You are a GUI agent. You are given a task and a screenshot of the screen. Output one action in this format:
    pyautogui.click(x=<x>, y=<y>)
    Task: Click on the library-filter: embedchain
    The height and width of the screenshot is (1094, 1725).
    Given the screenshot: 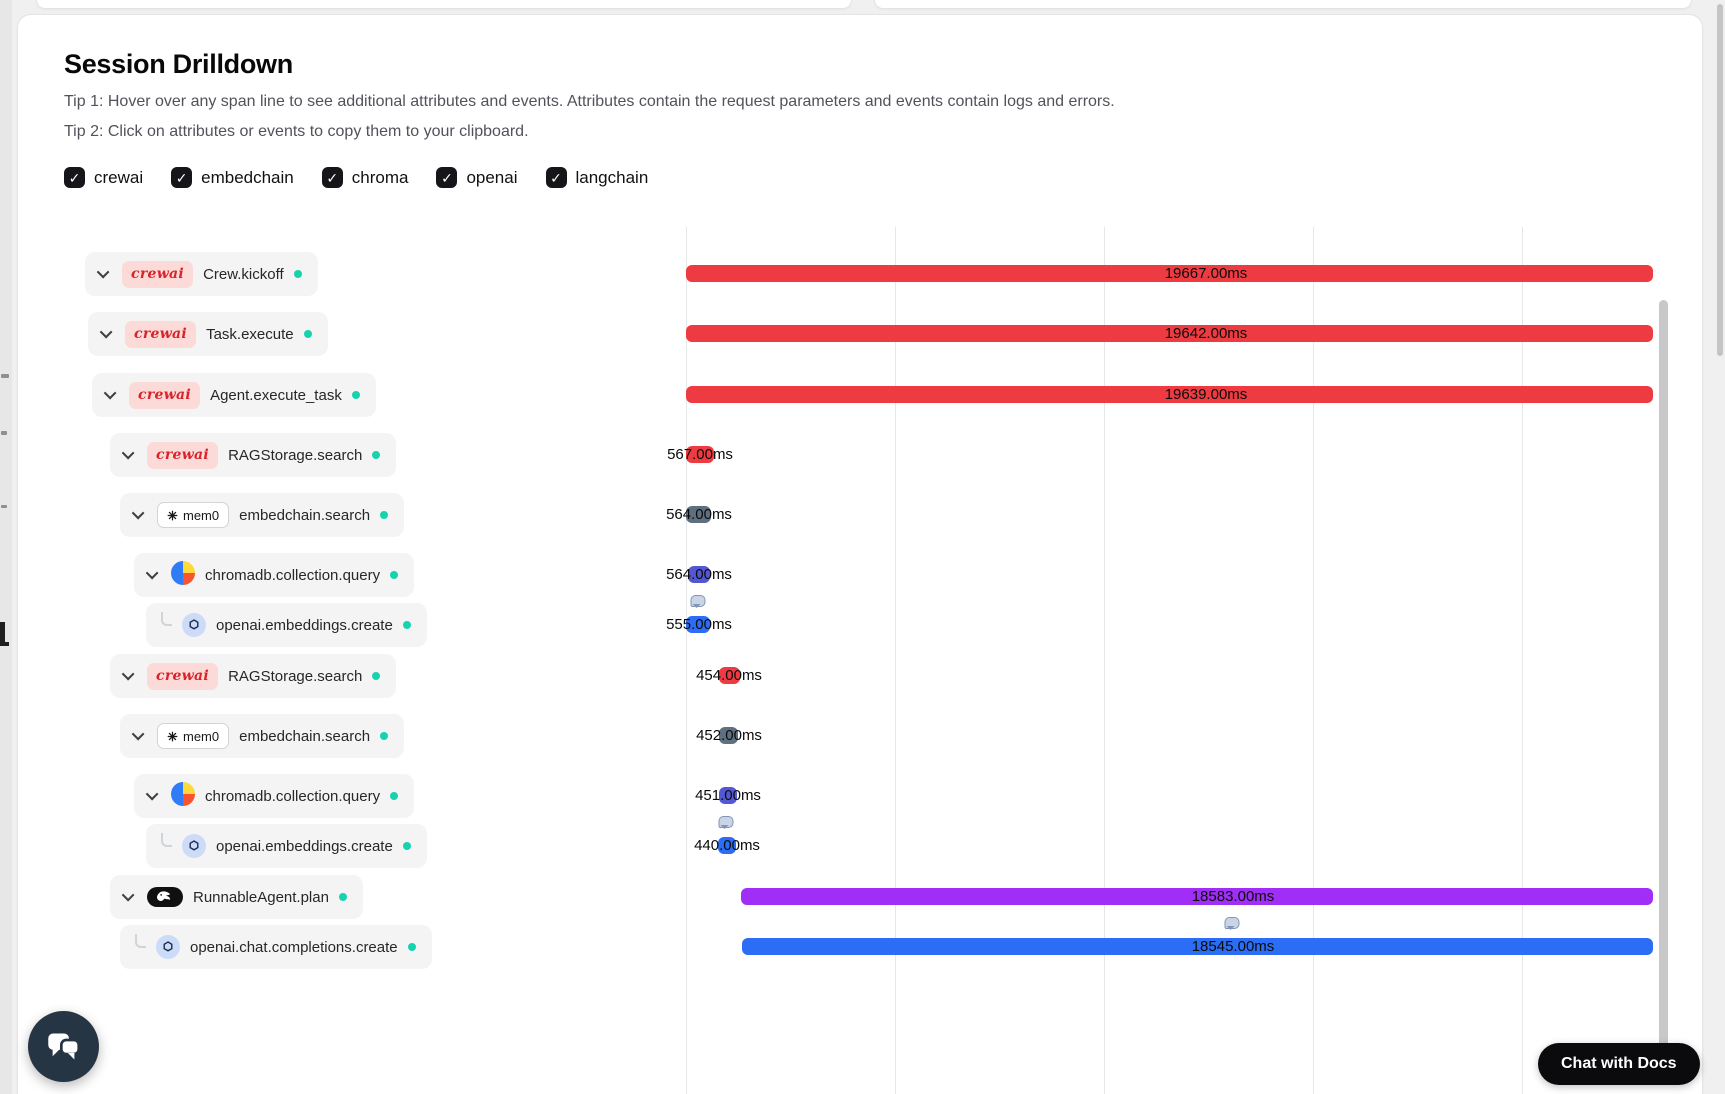 What is the action you would take?
    pyautogui.click(x=232, y=177)
    